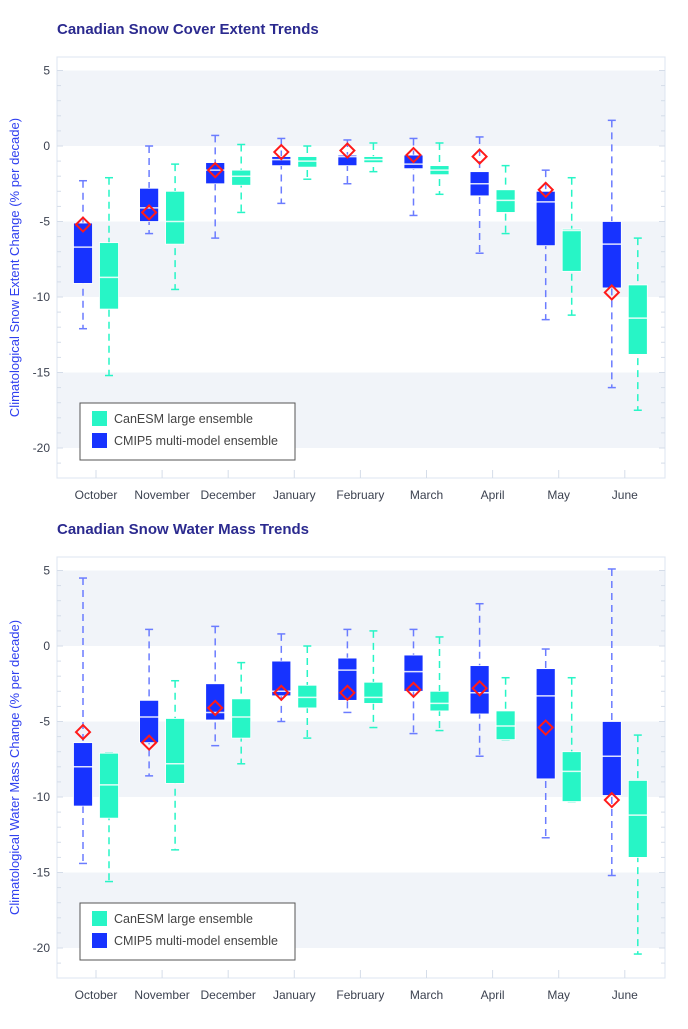 This screenshot has width=688, height=1029. I want to click on y-tick-label: -10, so click(42, 797).